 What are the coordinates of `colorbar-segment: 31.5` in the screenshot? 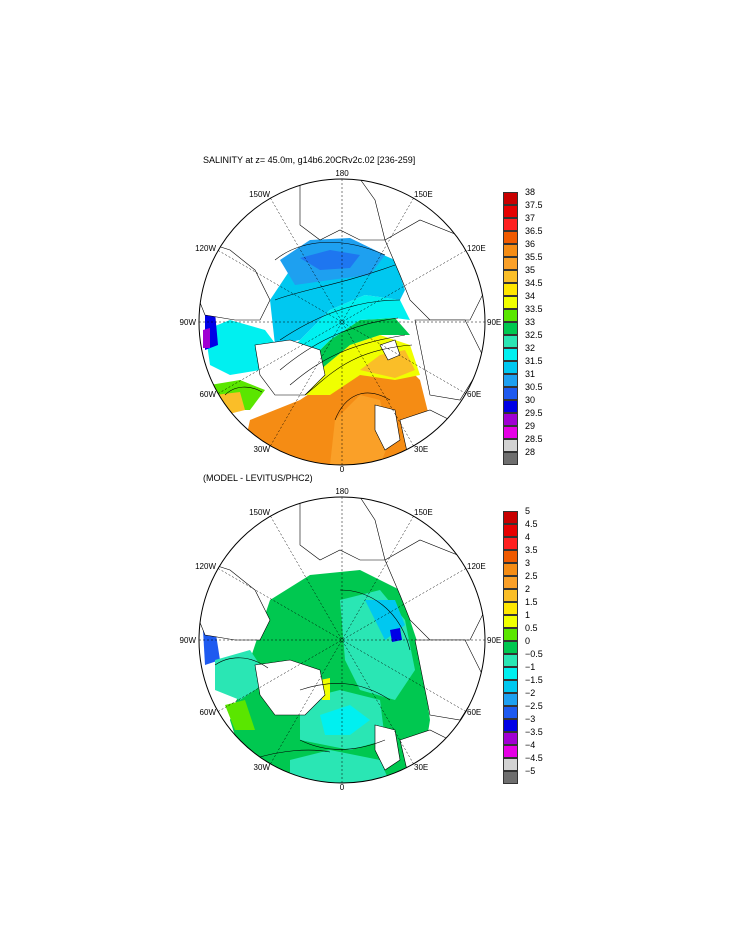 It's located at (538, 365).